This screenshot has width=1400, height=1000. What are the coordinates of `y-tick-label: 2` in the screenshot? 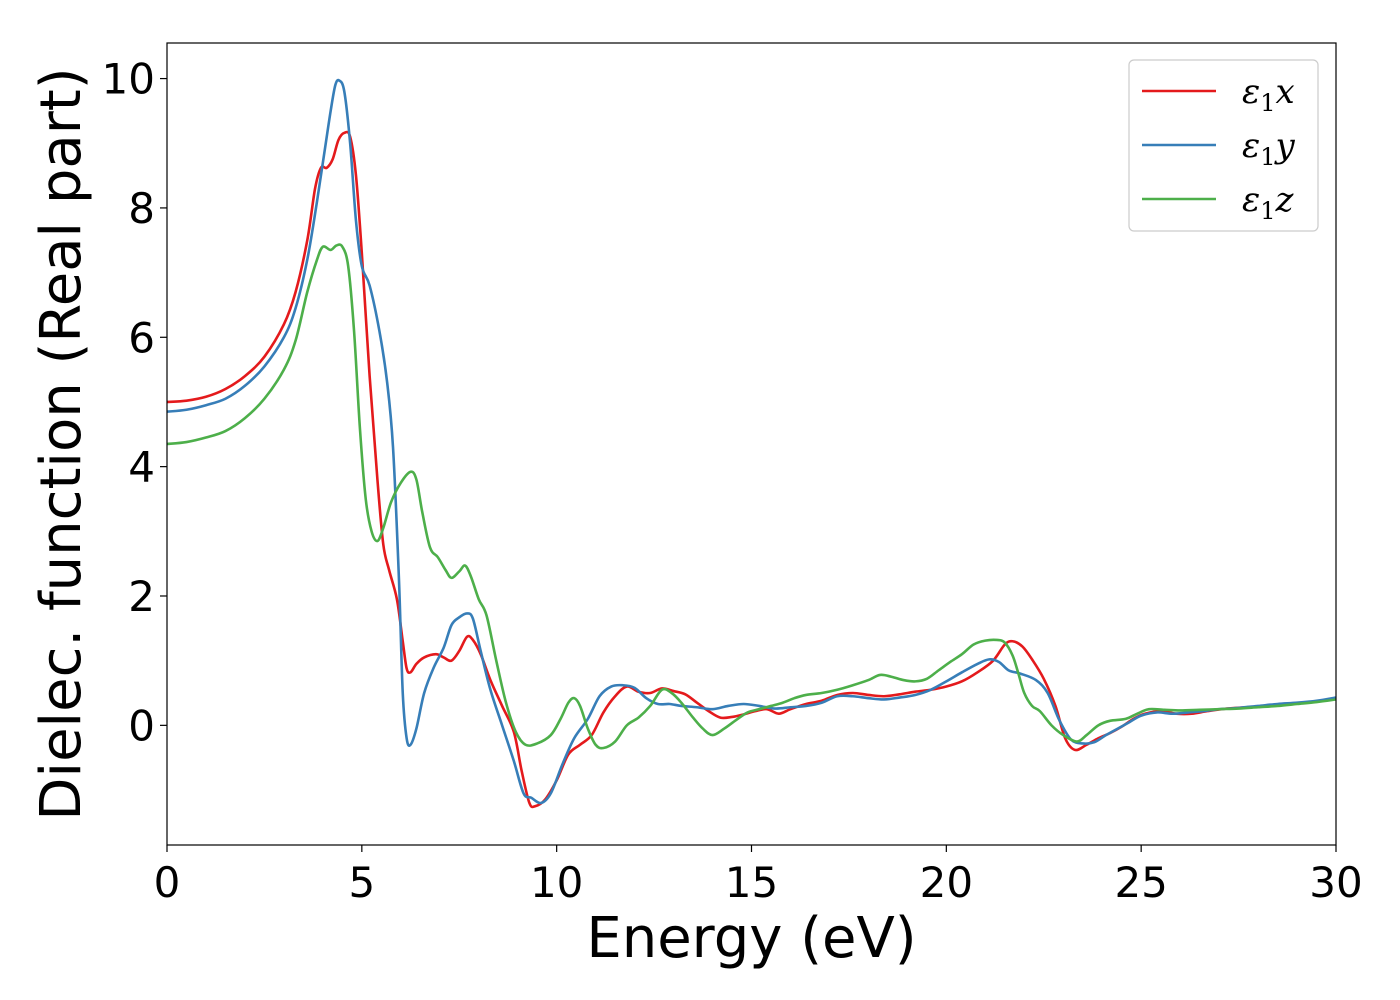 It's located at (141, 596).